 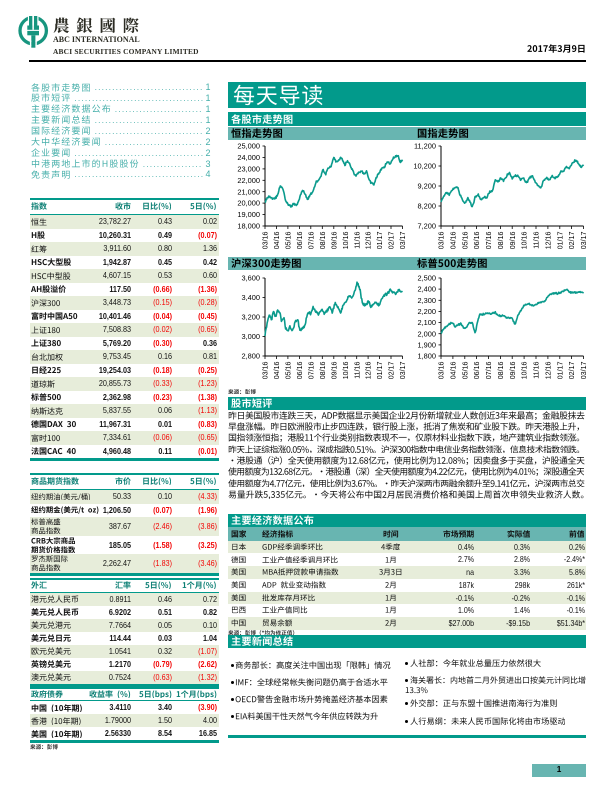 What do you see at coordinates (250, 336) in the screenshot?
I see `svg-text: 3,000` at bounding box center [250, 336].